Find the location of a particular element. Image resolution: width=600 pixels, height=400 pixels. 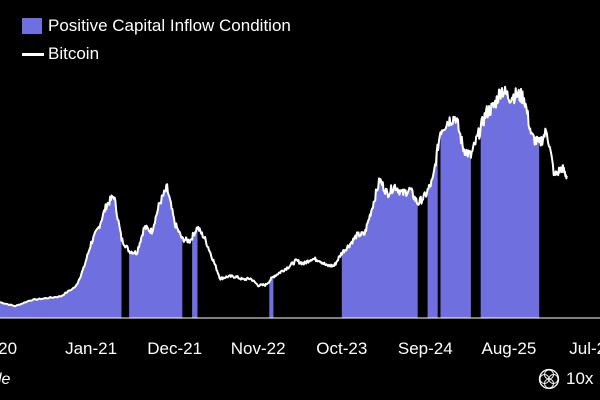

legend-swatch-bitcoin is located at coordinates (33, 54).